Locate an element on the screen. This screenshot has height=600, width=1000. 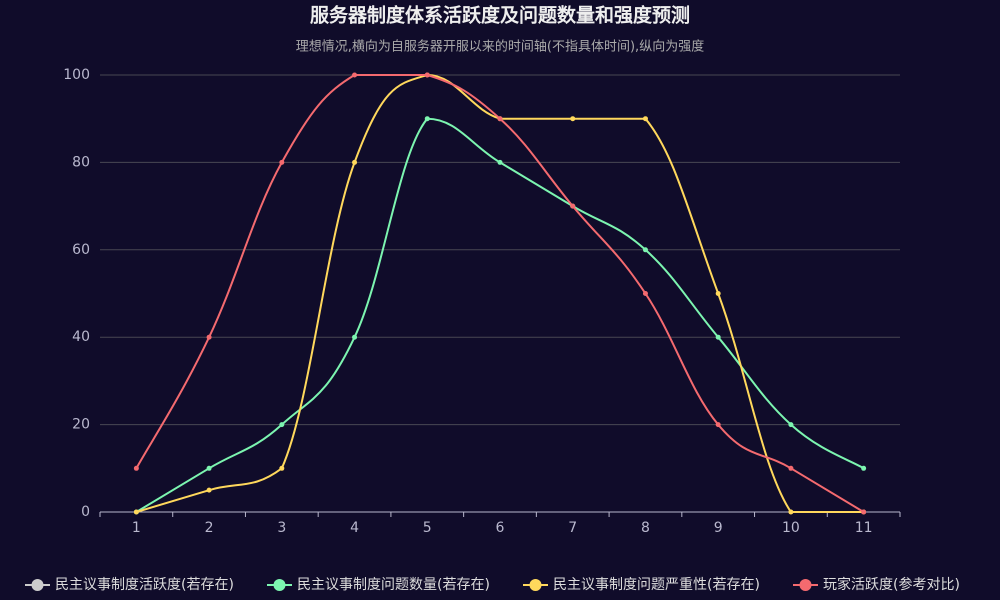
y-tick-label: 40 is located at coordinates (81, 337).